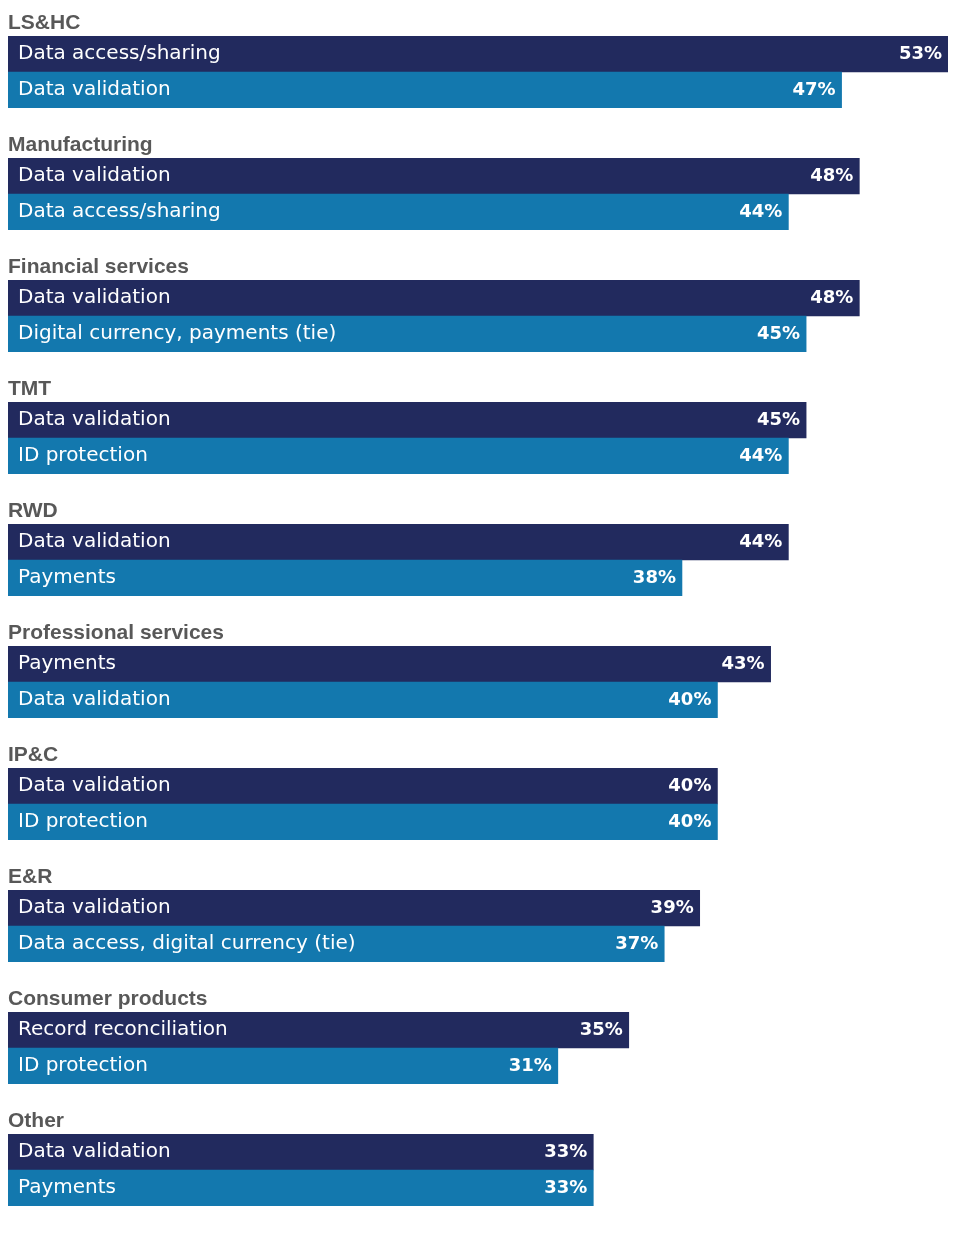 This screenshot has height=1247, width=956. I want to click on category-label: Data access, digital currency (tie), so click(187, 942).